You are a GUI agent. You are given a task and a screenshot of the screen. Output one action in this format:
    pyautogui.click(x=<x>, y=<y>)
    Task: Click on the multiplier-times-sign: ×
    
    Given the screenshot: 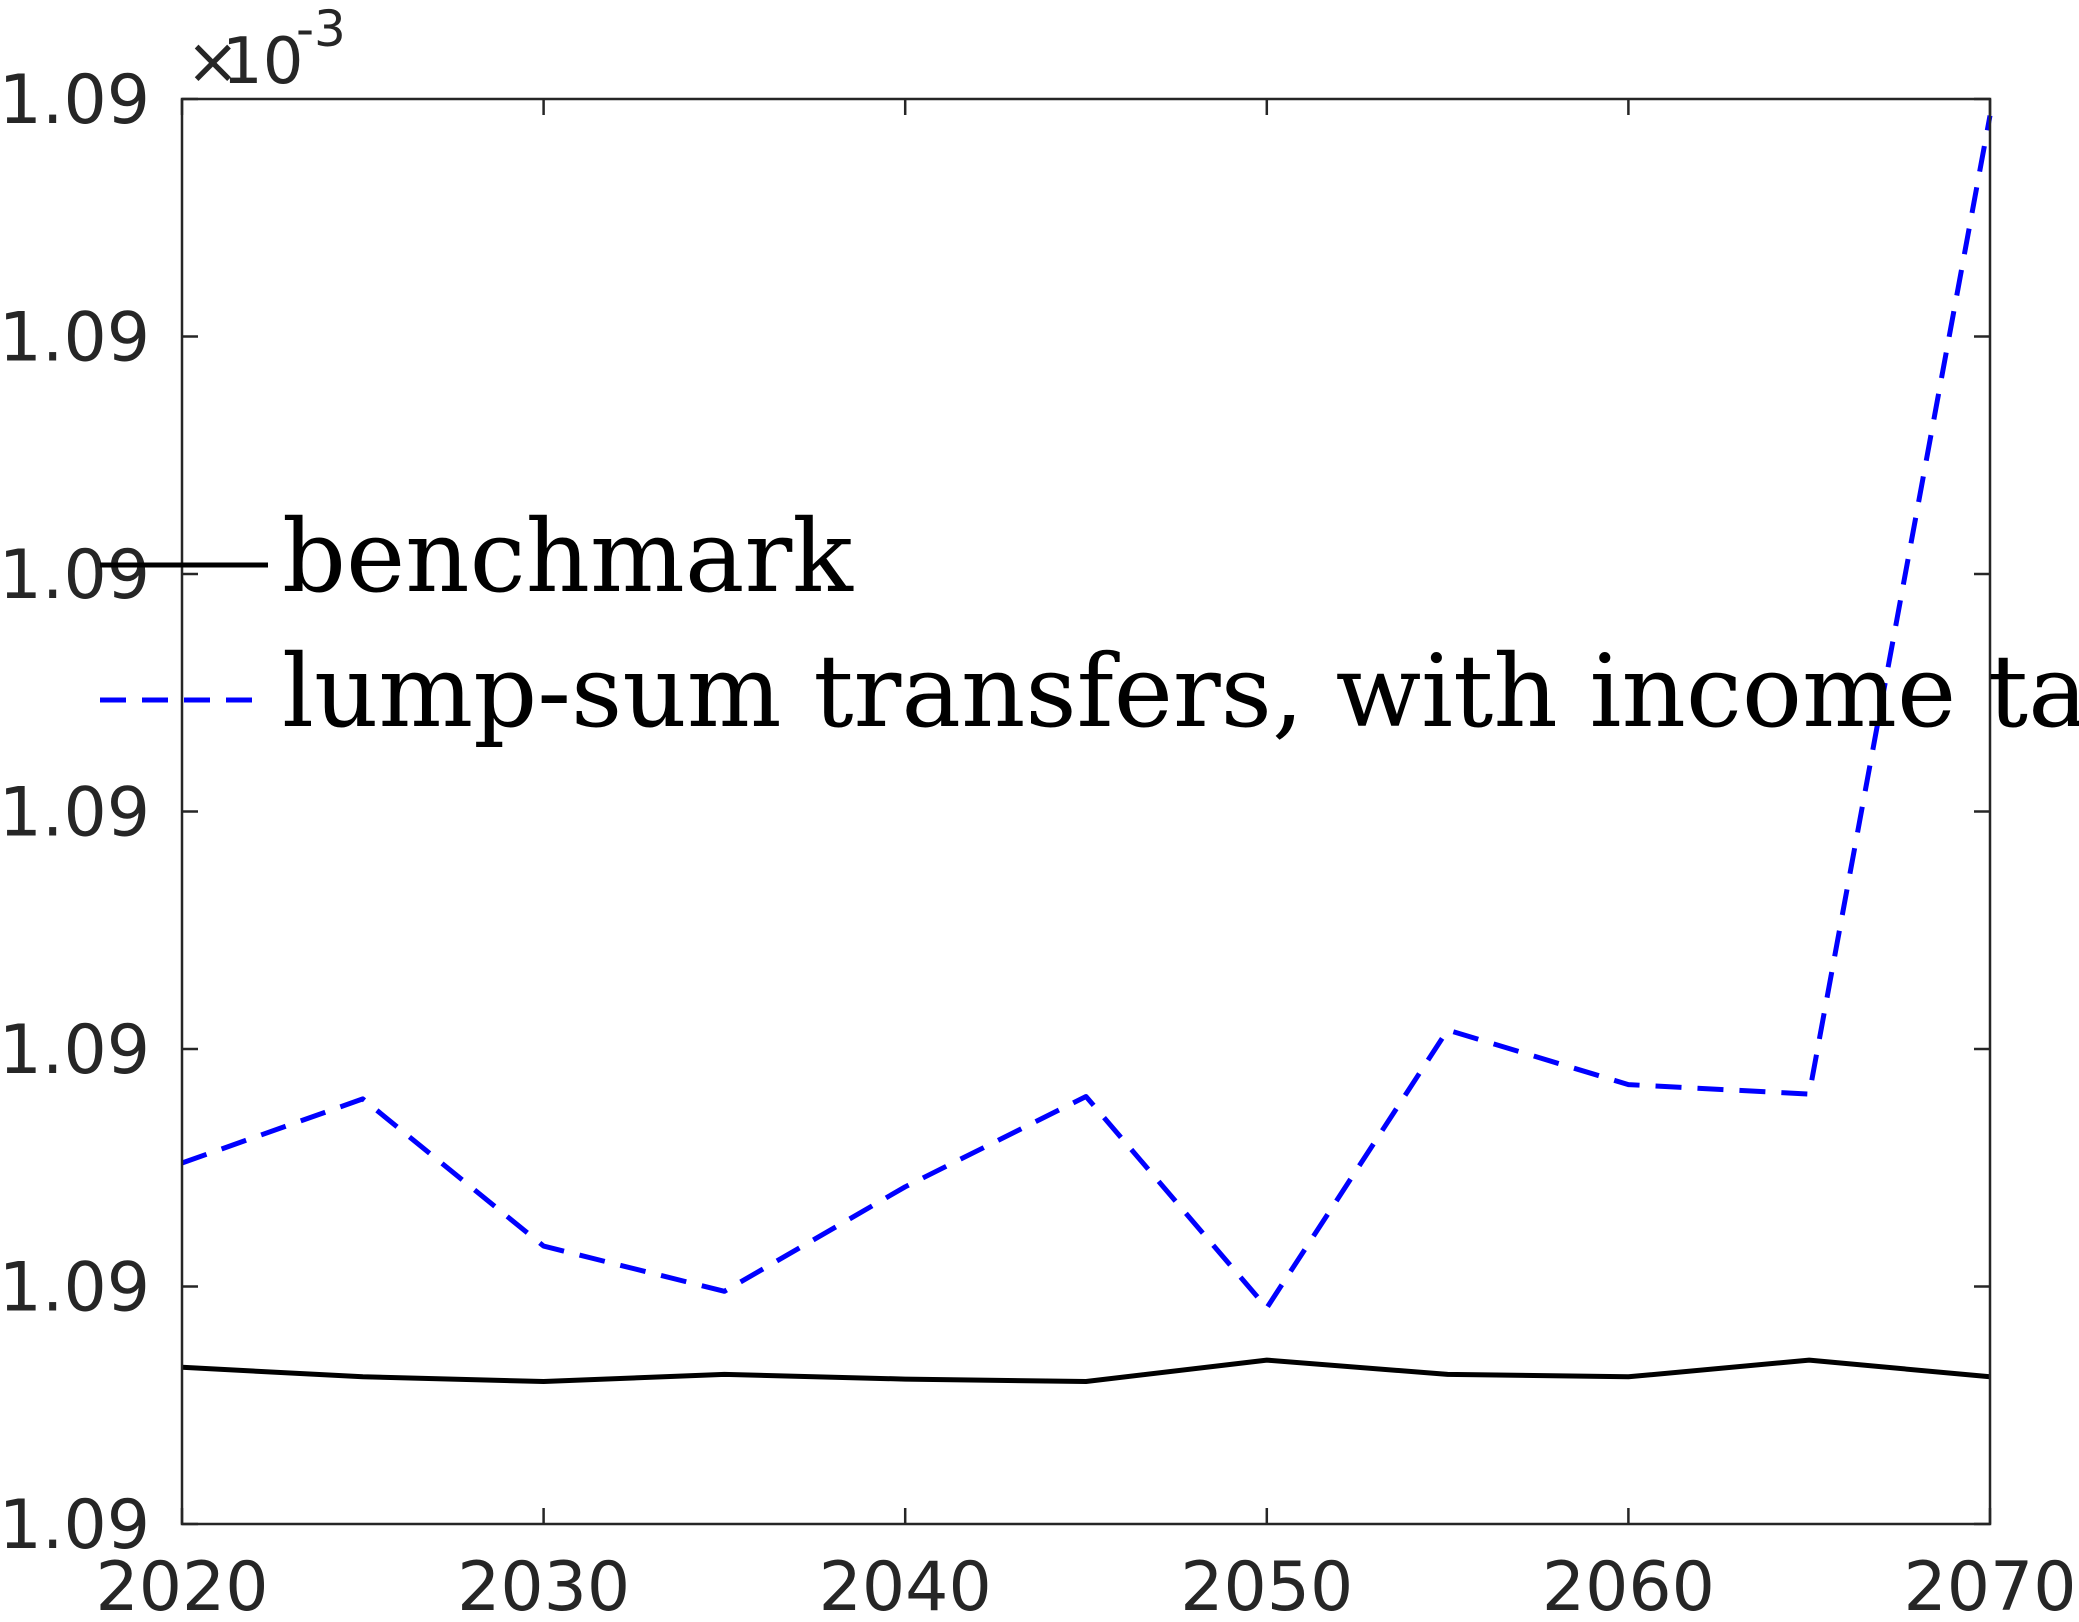 What is the action you would take?
    pyautogui.click(x=213, y=62)
    